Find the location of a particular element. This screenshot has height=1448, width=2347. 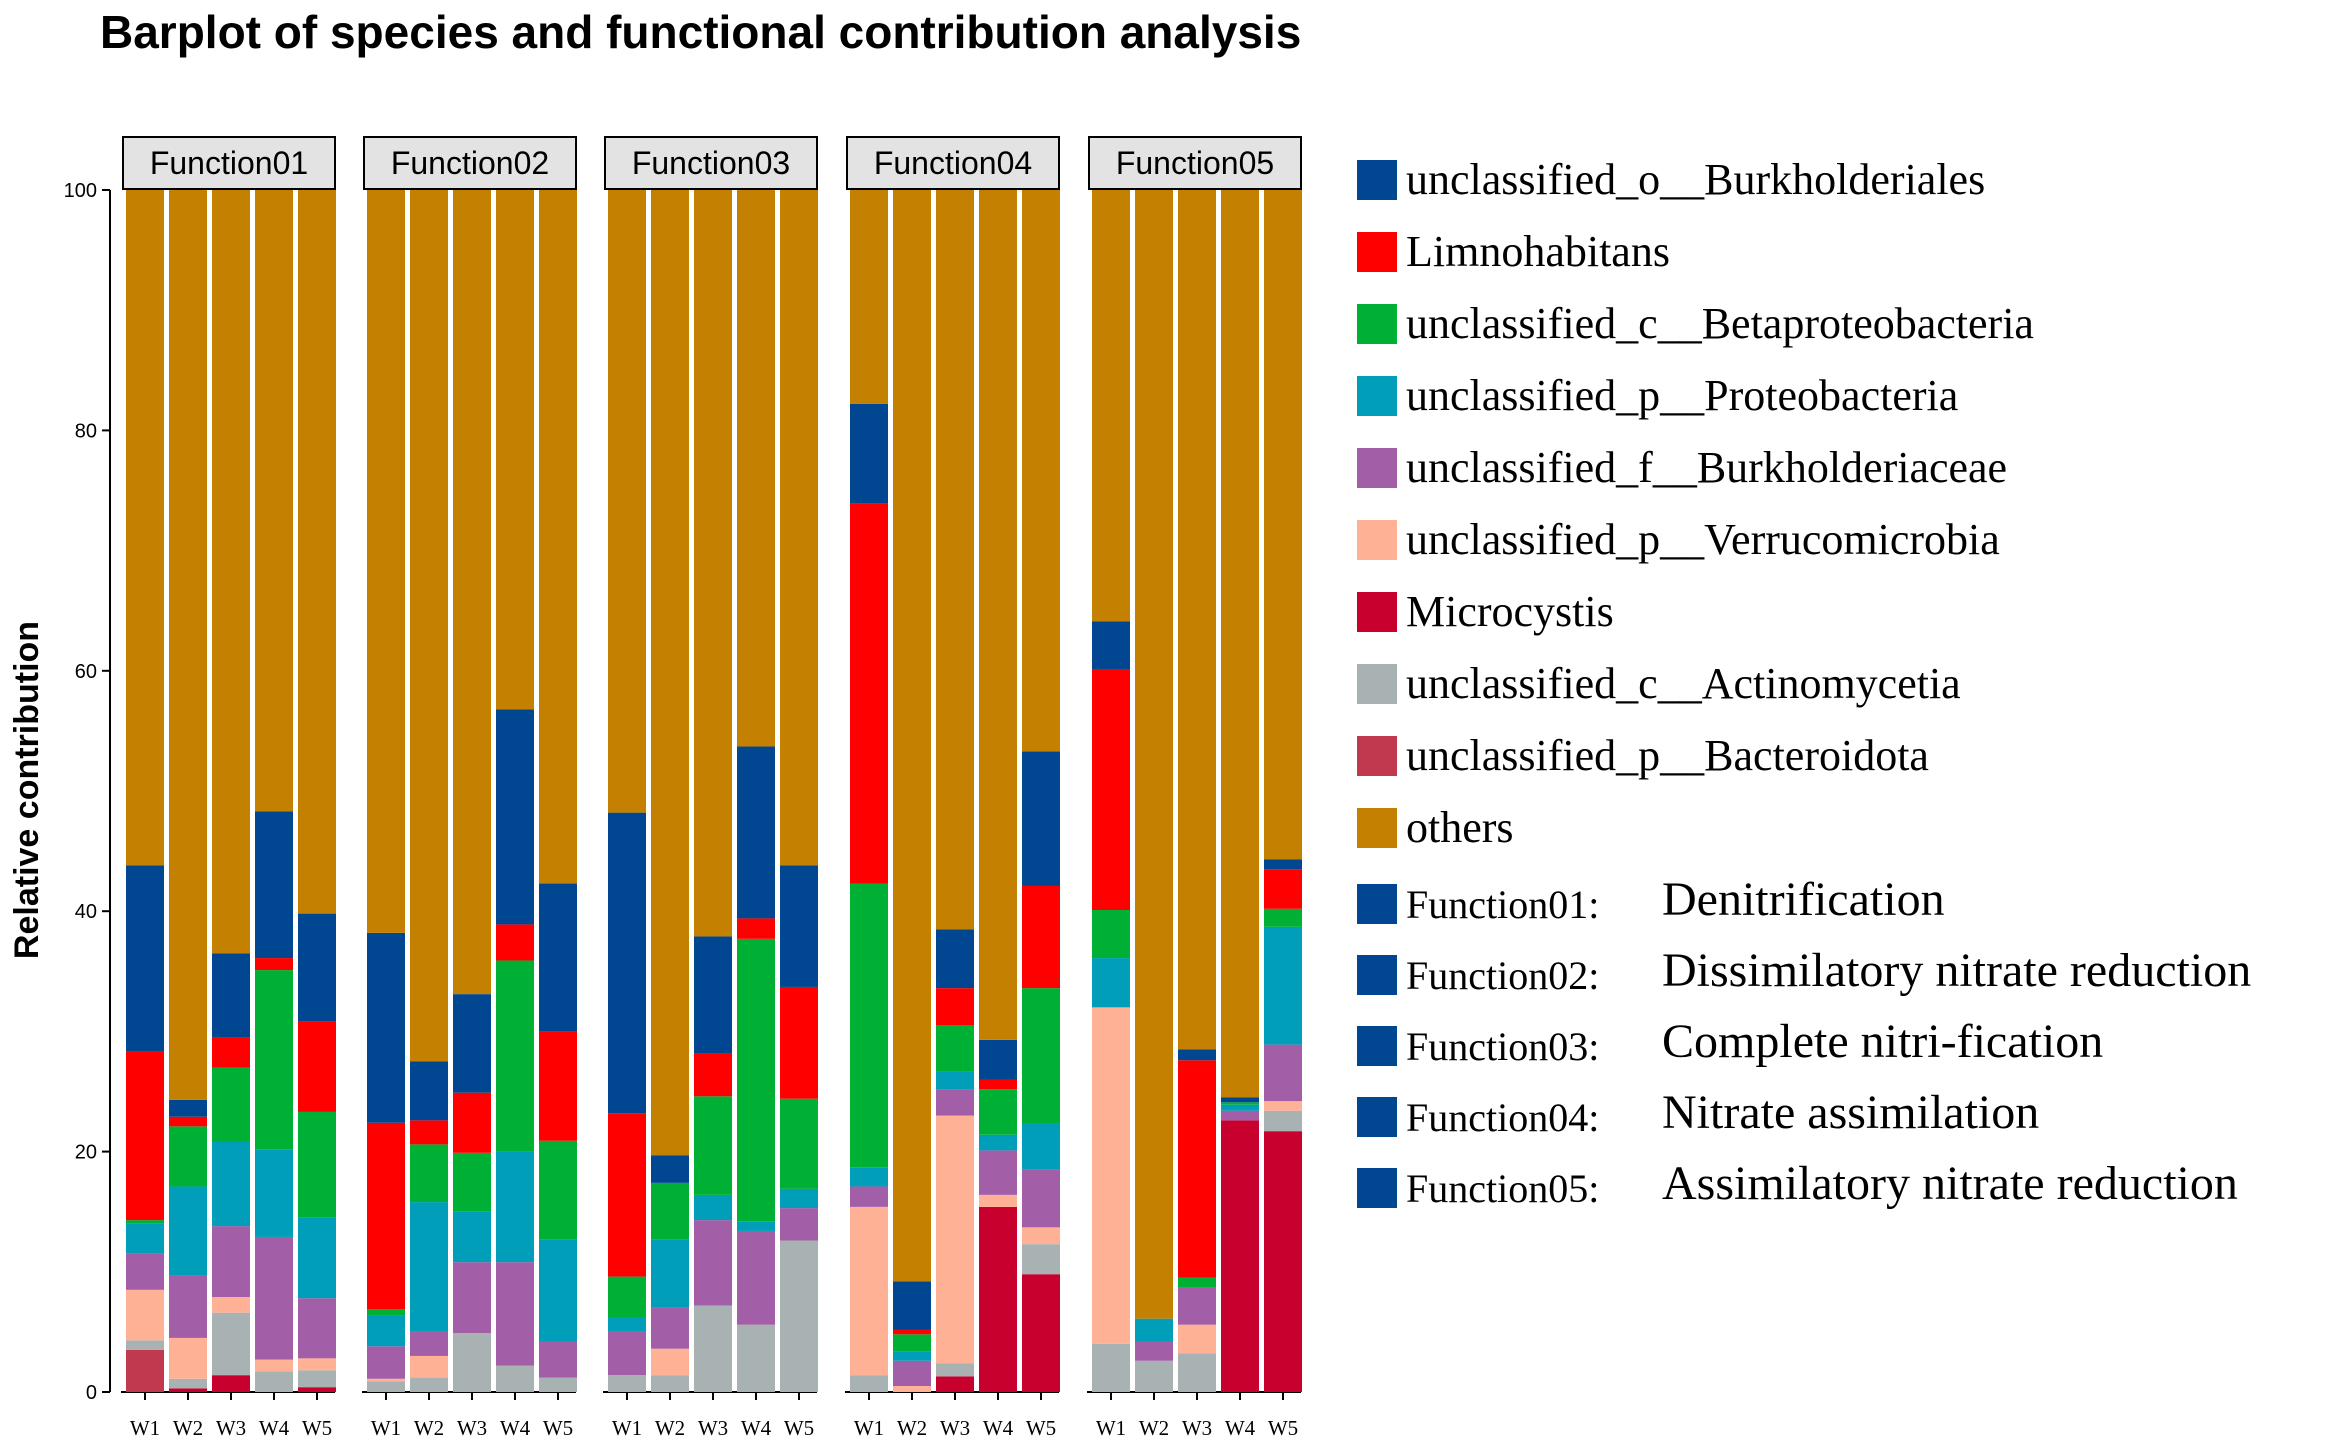

function-legend-description: Assimilatory nitrate reduction is located at coordinates (1950, 1183).